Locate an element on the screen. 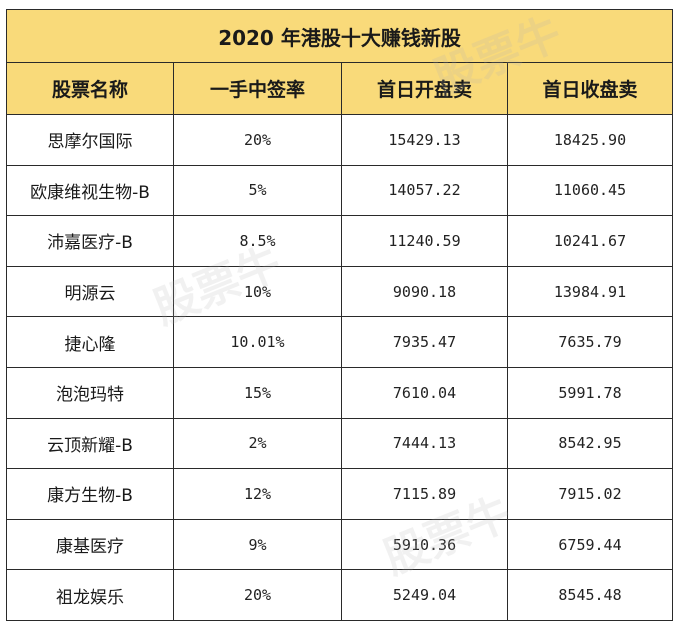 The image size is (686, 624). cell-stock-name: 祖龙娱乐 is located at coordinates (90, 595).